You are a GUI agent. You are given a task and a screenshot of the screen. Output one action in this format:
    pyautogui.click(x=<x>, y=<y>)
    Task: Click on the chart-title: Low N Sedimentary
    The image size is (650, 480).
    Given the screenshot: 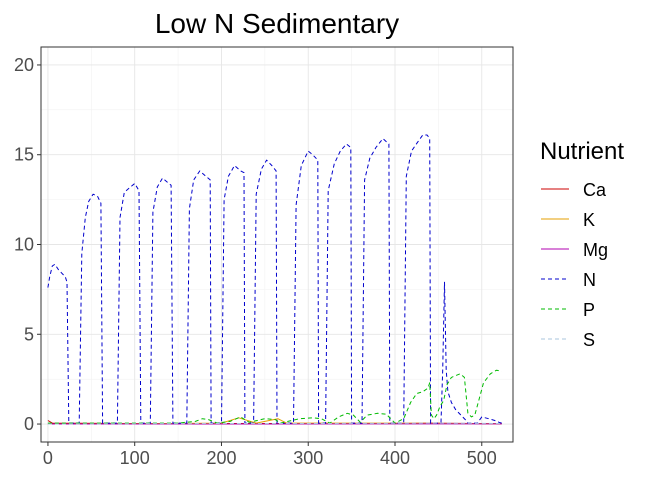 What is the action you would take?
    pyautogui.click(x=277, y=23)
    